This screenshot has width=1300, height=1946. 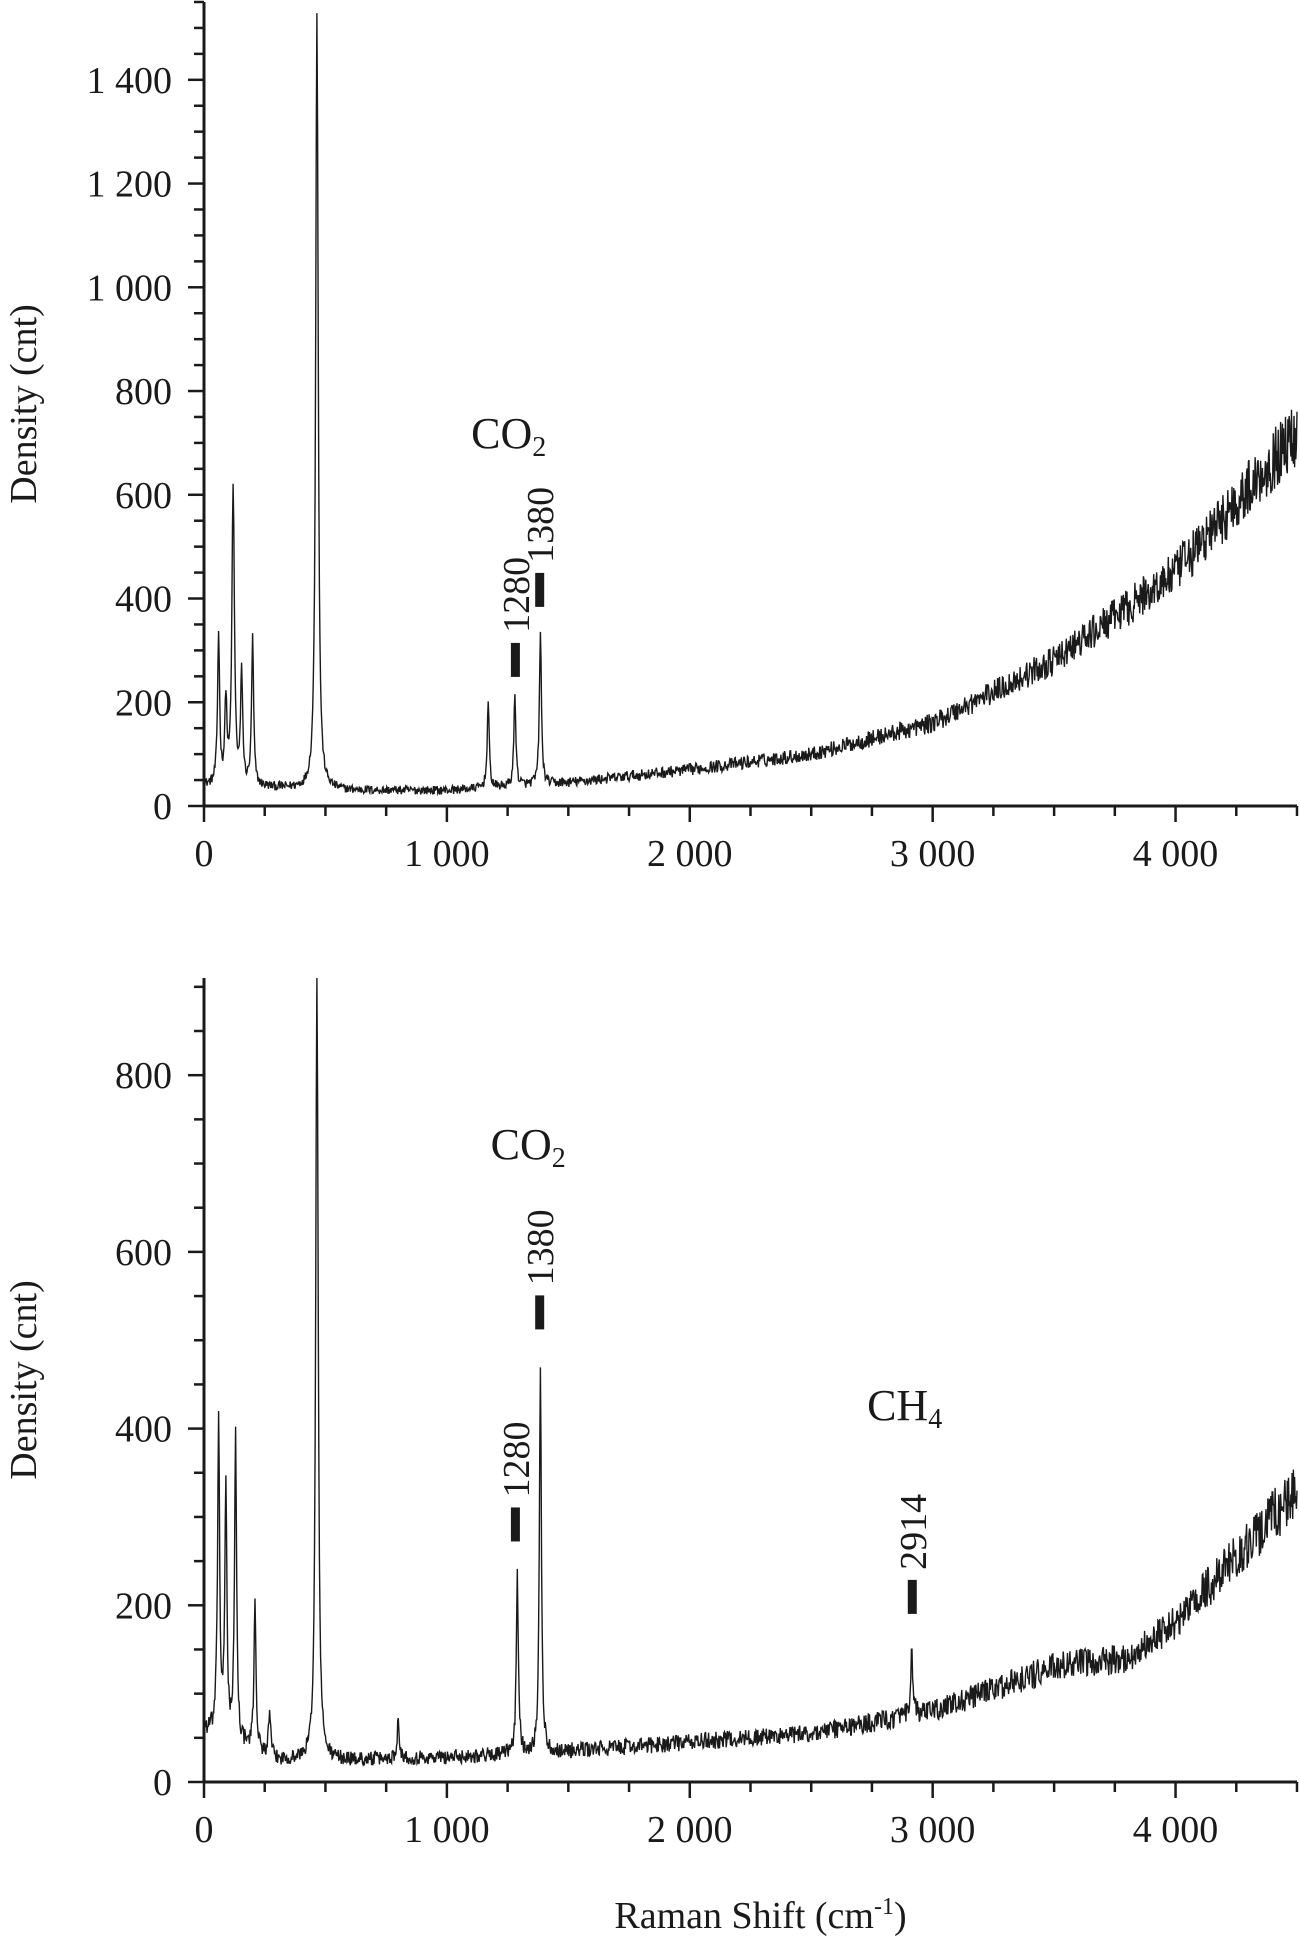 What do you see at coordinates (130, 288) in the screenshot?
I see `y-tick-label: 1 000` at bounding box center [130, 288].